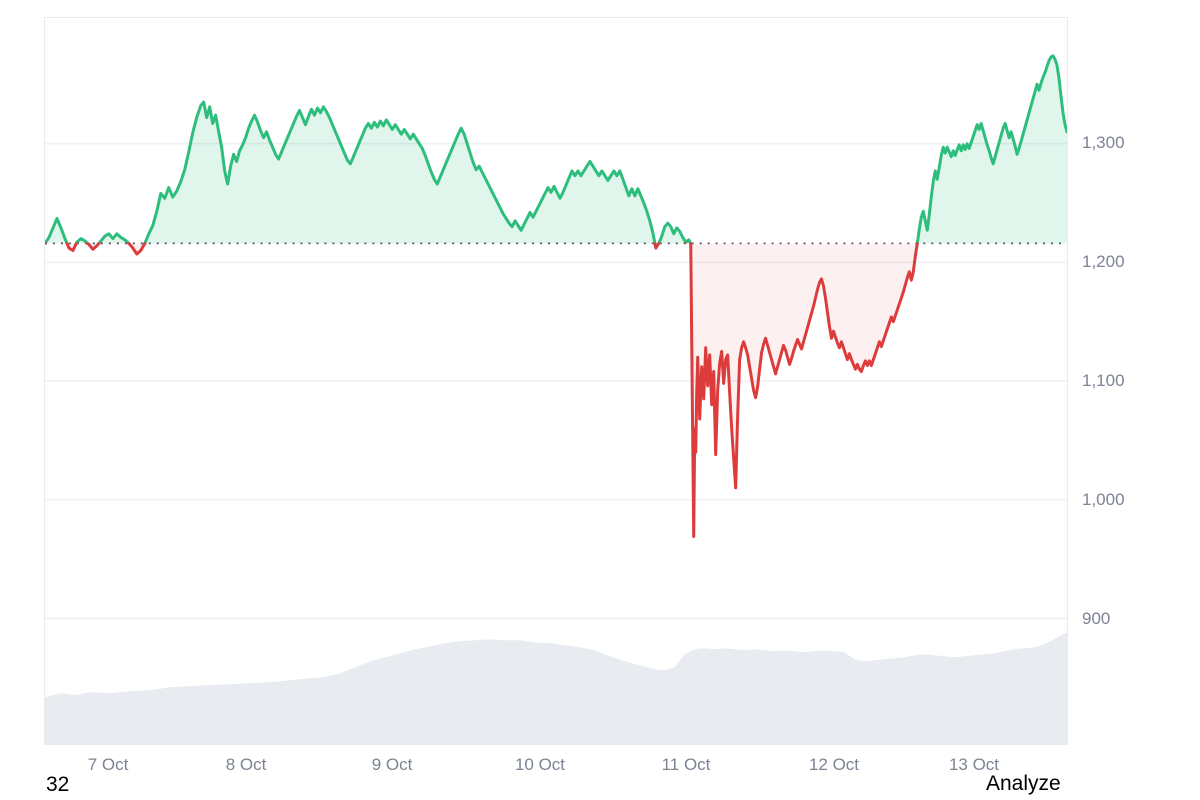 This screenshot has width=1200, height=800. I want to click on volume-area, so click(556, 688).